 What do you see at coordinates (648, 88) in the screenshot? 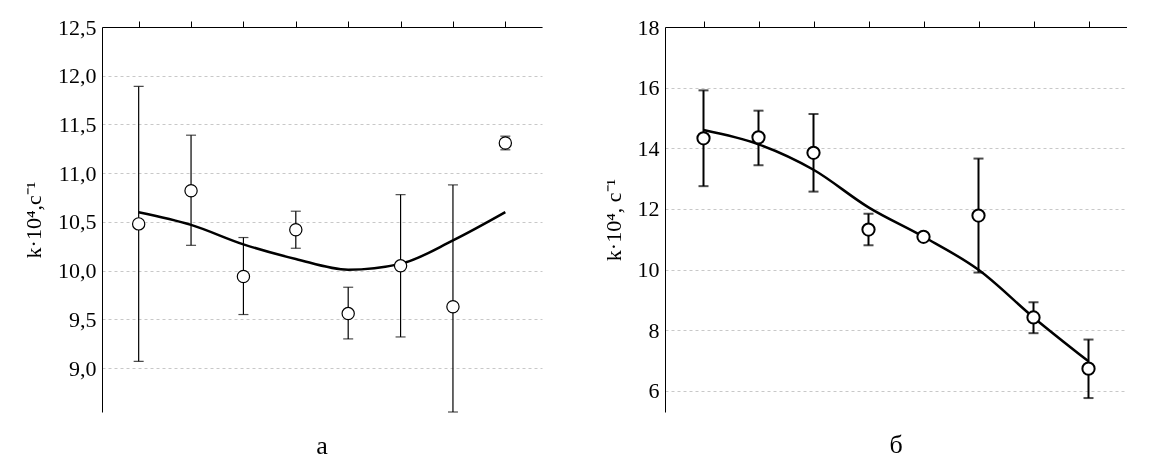
I see `y-tick-label: 16` at bounding box center [648, 88].